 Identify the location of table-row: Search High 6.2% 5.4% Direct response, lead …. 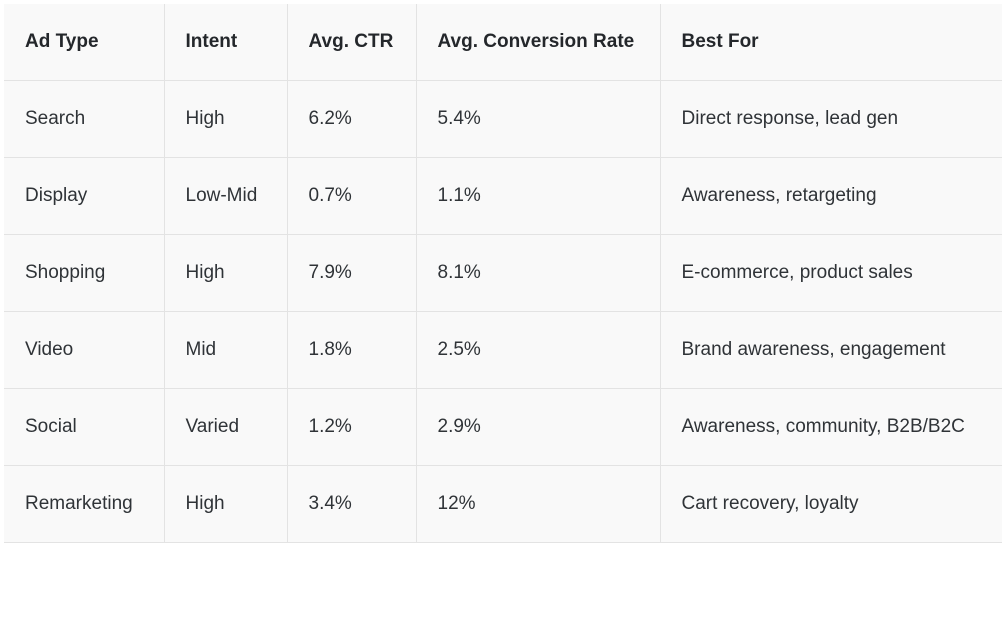
(503, 119).